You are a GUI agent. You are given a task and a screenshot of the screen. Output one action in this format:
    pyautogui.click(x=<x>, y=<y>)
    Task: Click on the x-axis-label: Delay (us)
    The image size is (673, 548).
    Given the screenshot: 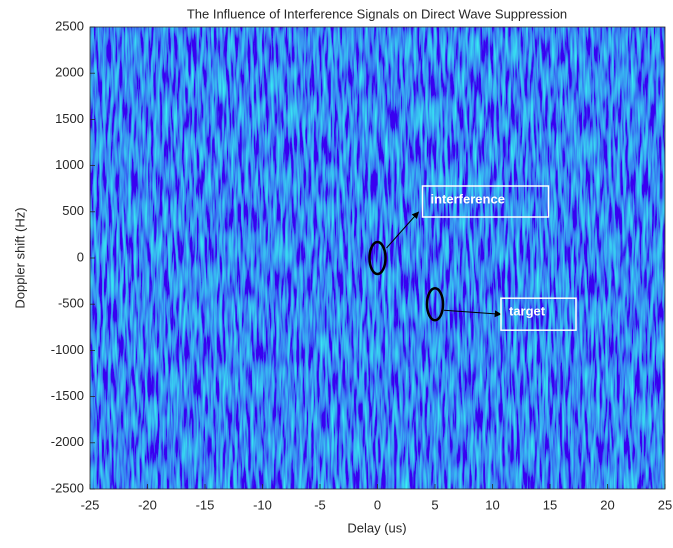 What is the action you would take?
    pyautogui.click(x=376, y=527)
    